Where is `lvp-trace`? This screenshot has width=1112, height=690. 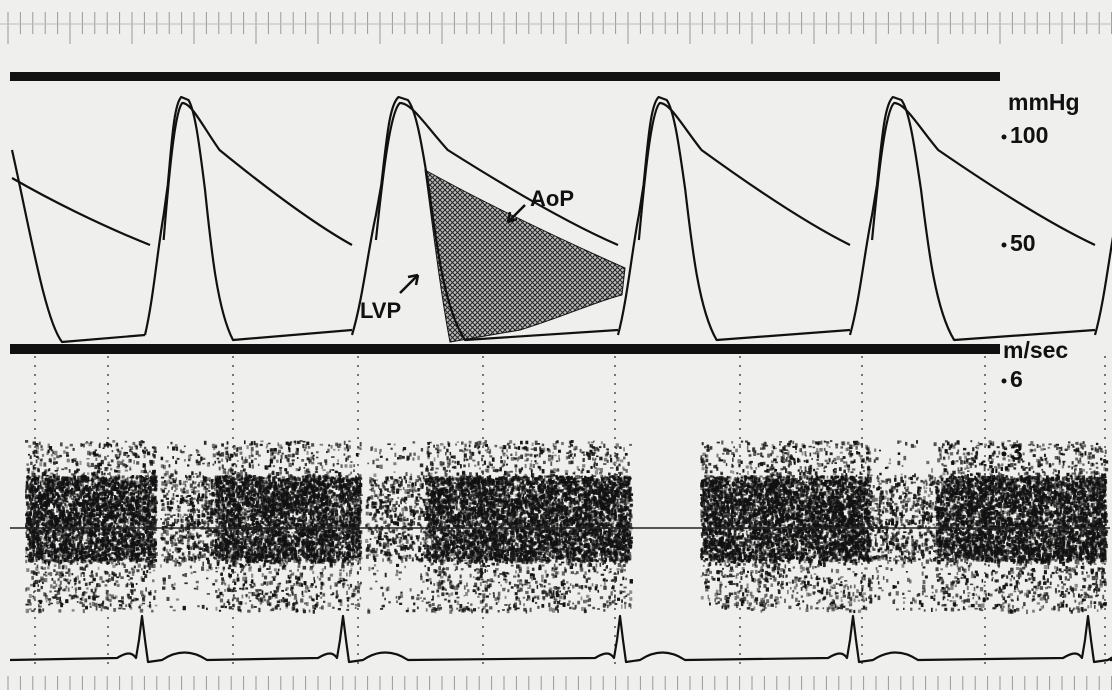
lvp-trace is located at coordinates (734, 218).